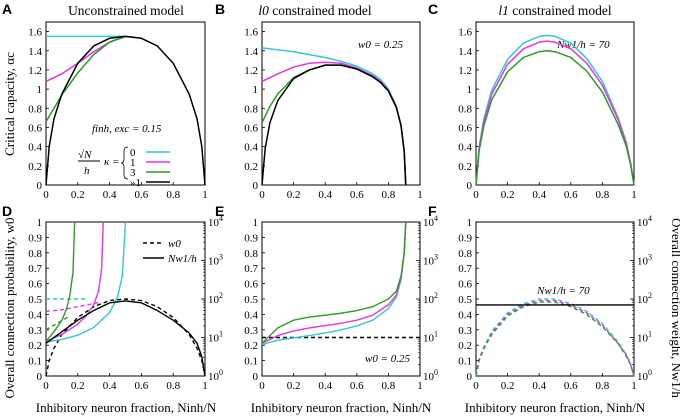 The width and height of the screenshot is (680, 418). I want to click on panel-b-frame, so click(341, 103).